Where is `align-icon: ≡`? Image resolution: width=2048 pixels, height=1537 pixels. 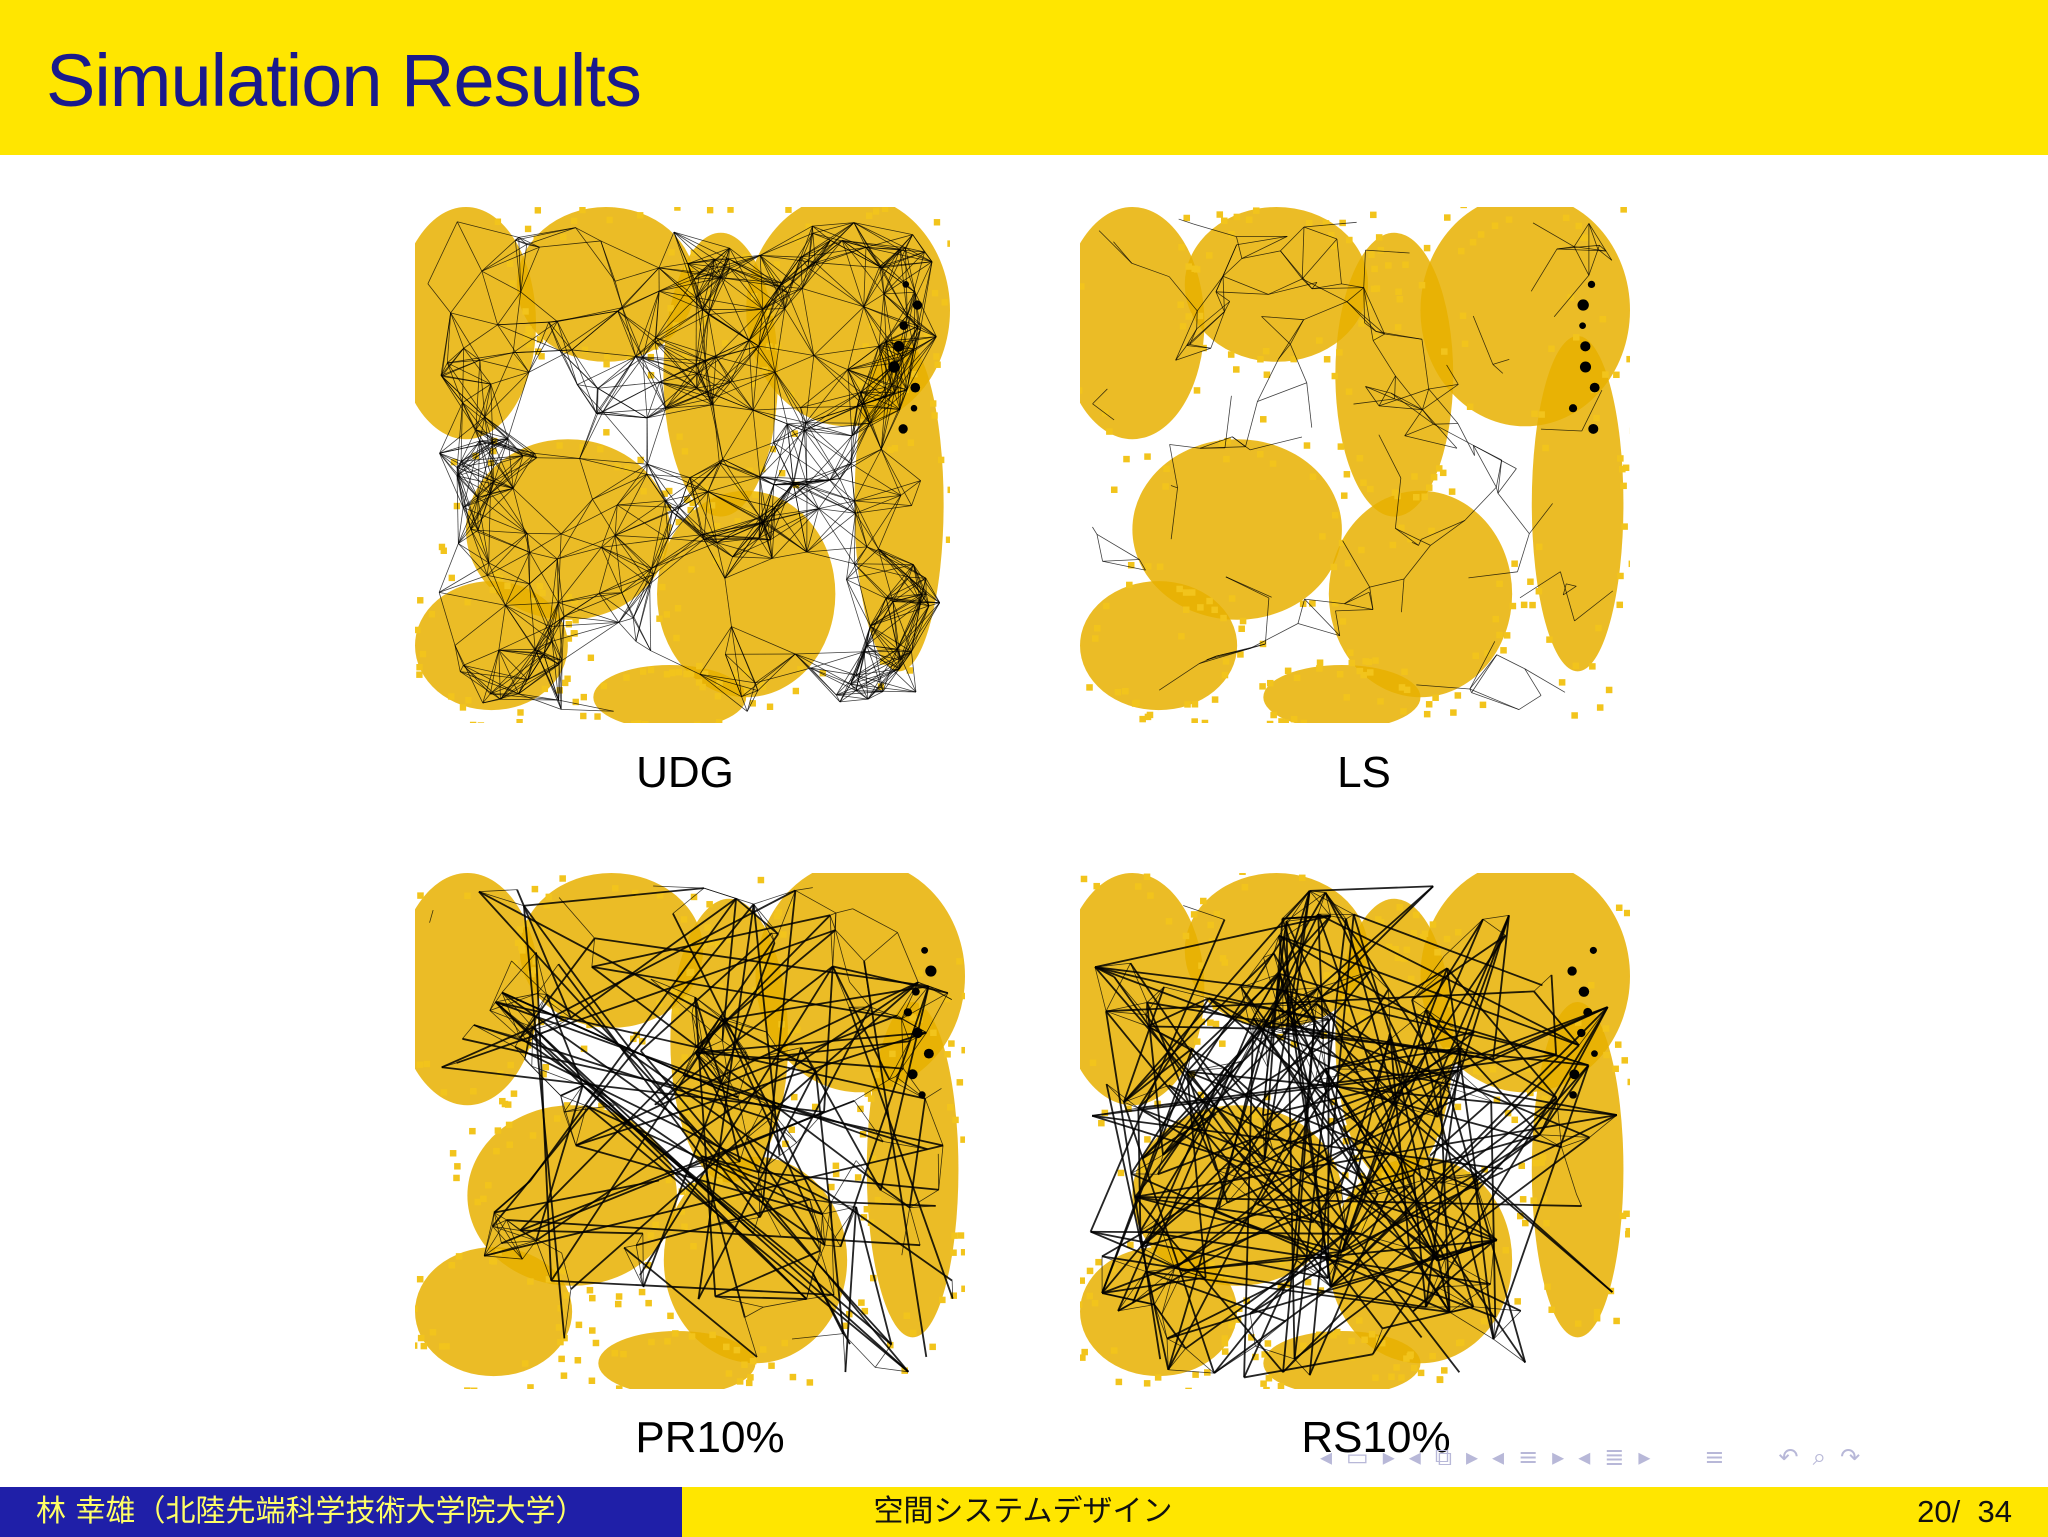
align-icon: ≡ is located at coordinates (1714, 1457).